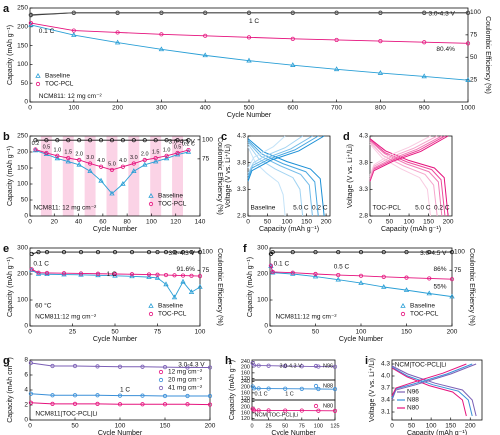 The image size is (500, 435). What do you see at coordinates (205, 108) in the screenshot?
I see `x-tick-label: 400` at bounding box center [205, 108].